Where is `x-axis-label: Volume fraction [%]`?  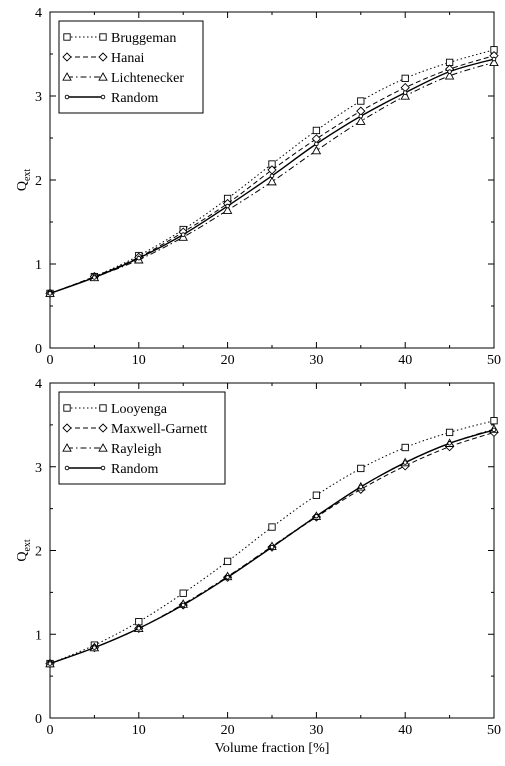
x-axis-label: Volume fraction [%] is located at coordinates (272, 748).